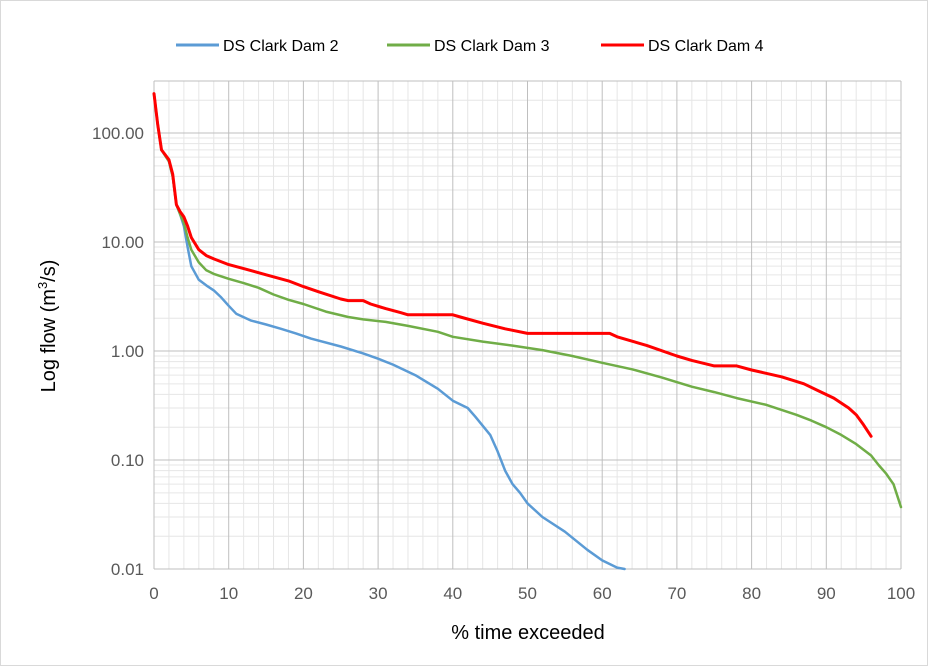 This screenshot has width=928, height=666. I want to click on y-axis-title: Log flow (m3/s), so click(47, 326).